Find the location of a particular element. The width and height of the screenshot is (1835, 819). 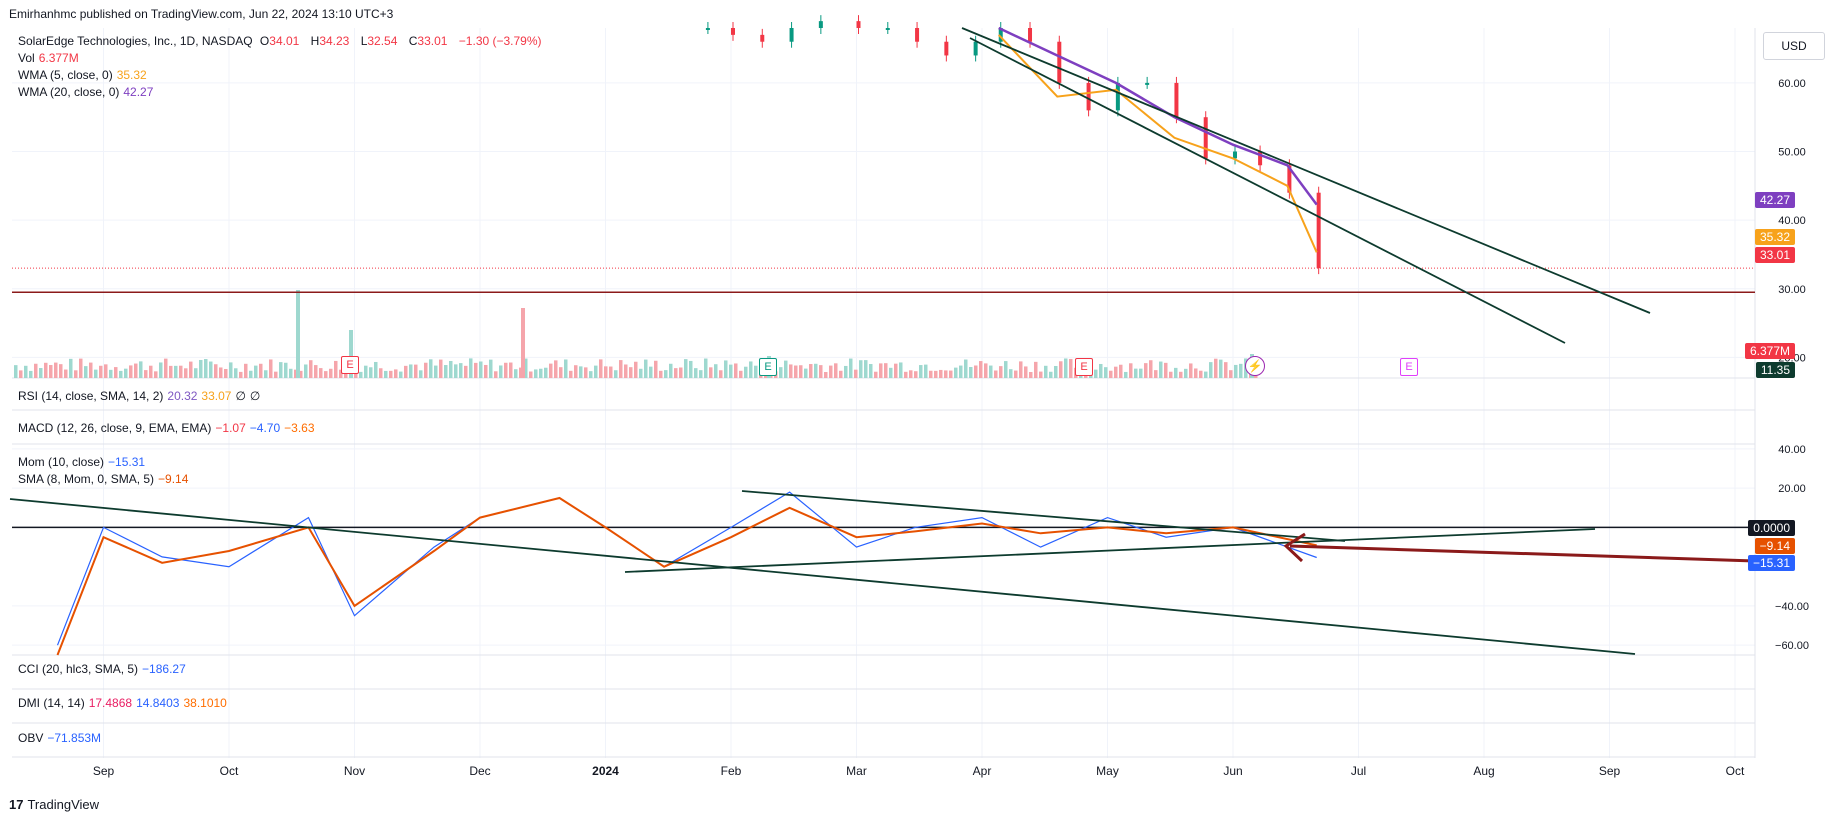

time-tick-label: Apr is located at coordinates (982, 771).